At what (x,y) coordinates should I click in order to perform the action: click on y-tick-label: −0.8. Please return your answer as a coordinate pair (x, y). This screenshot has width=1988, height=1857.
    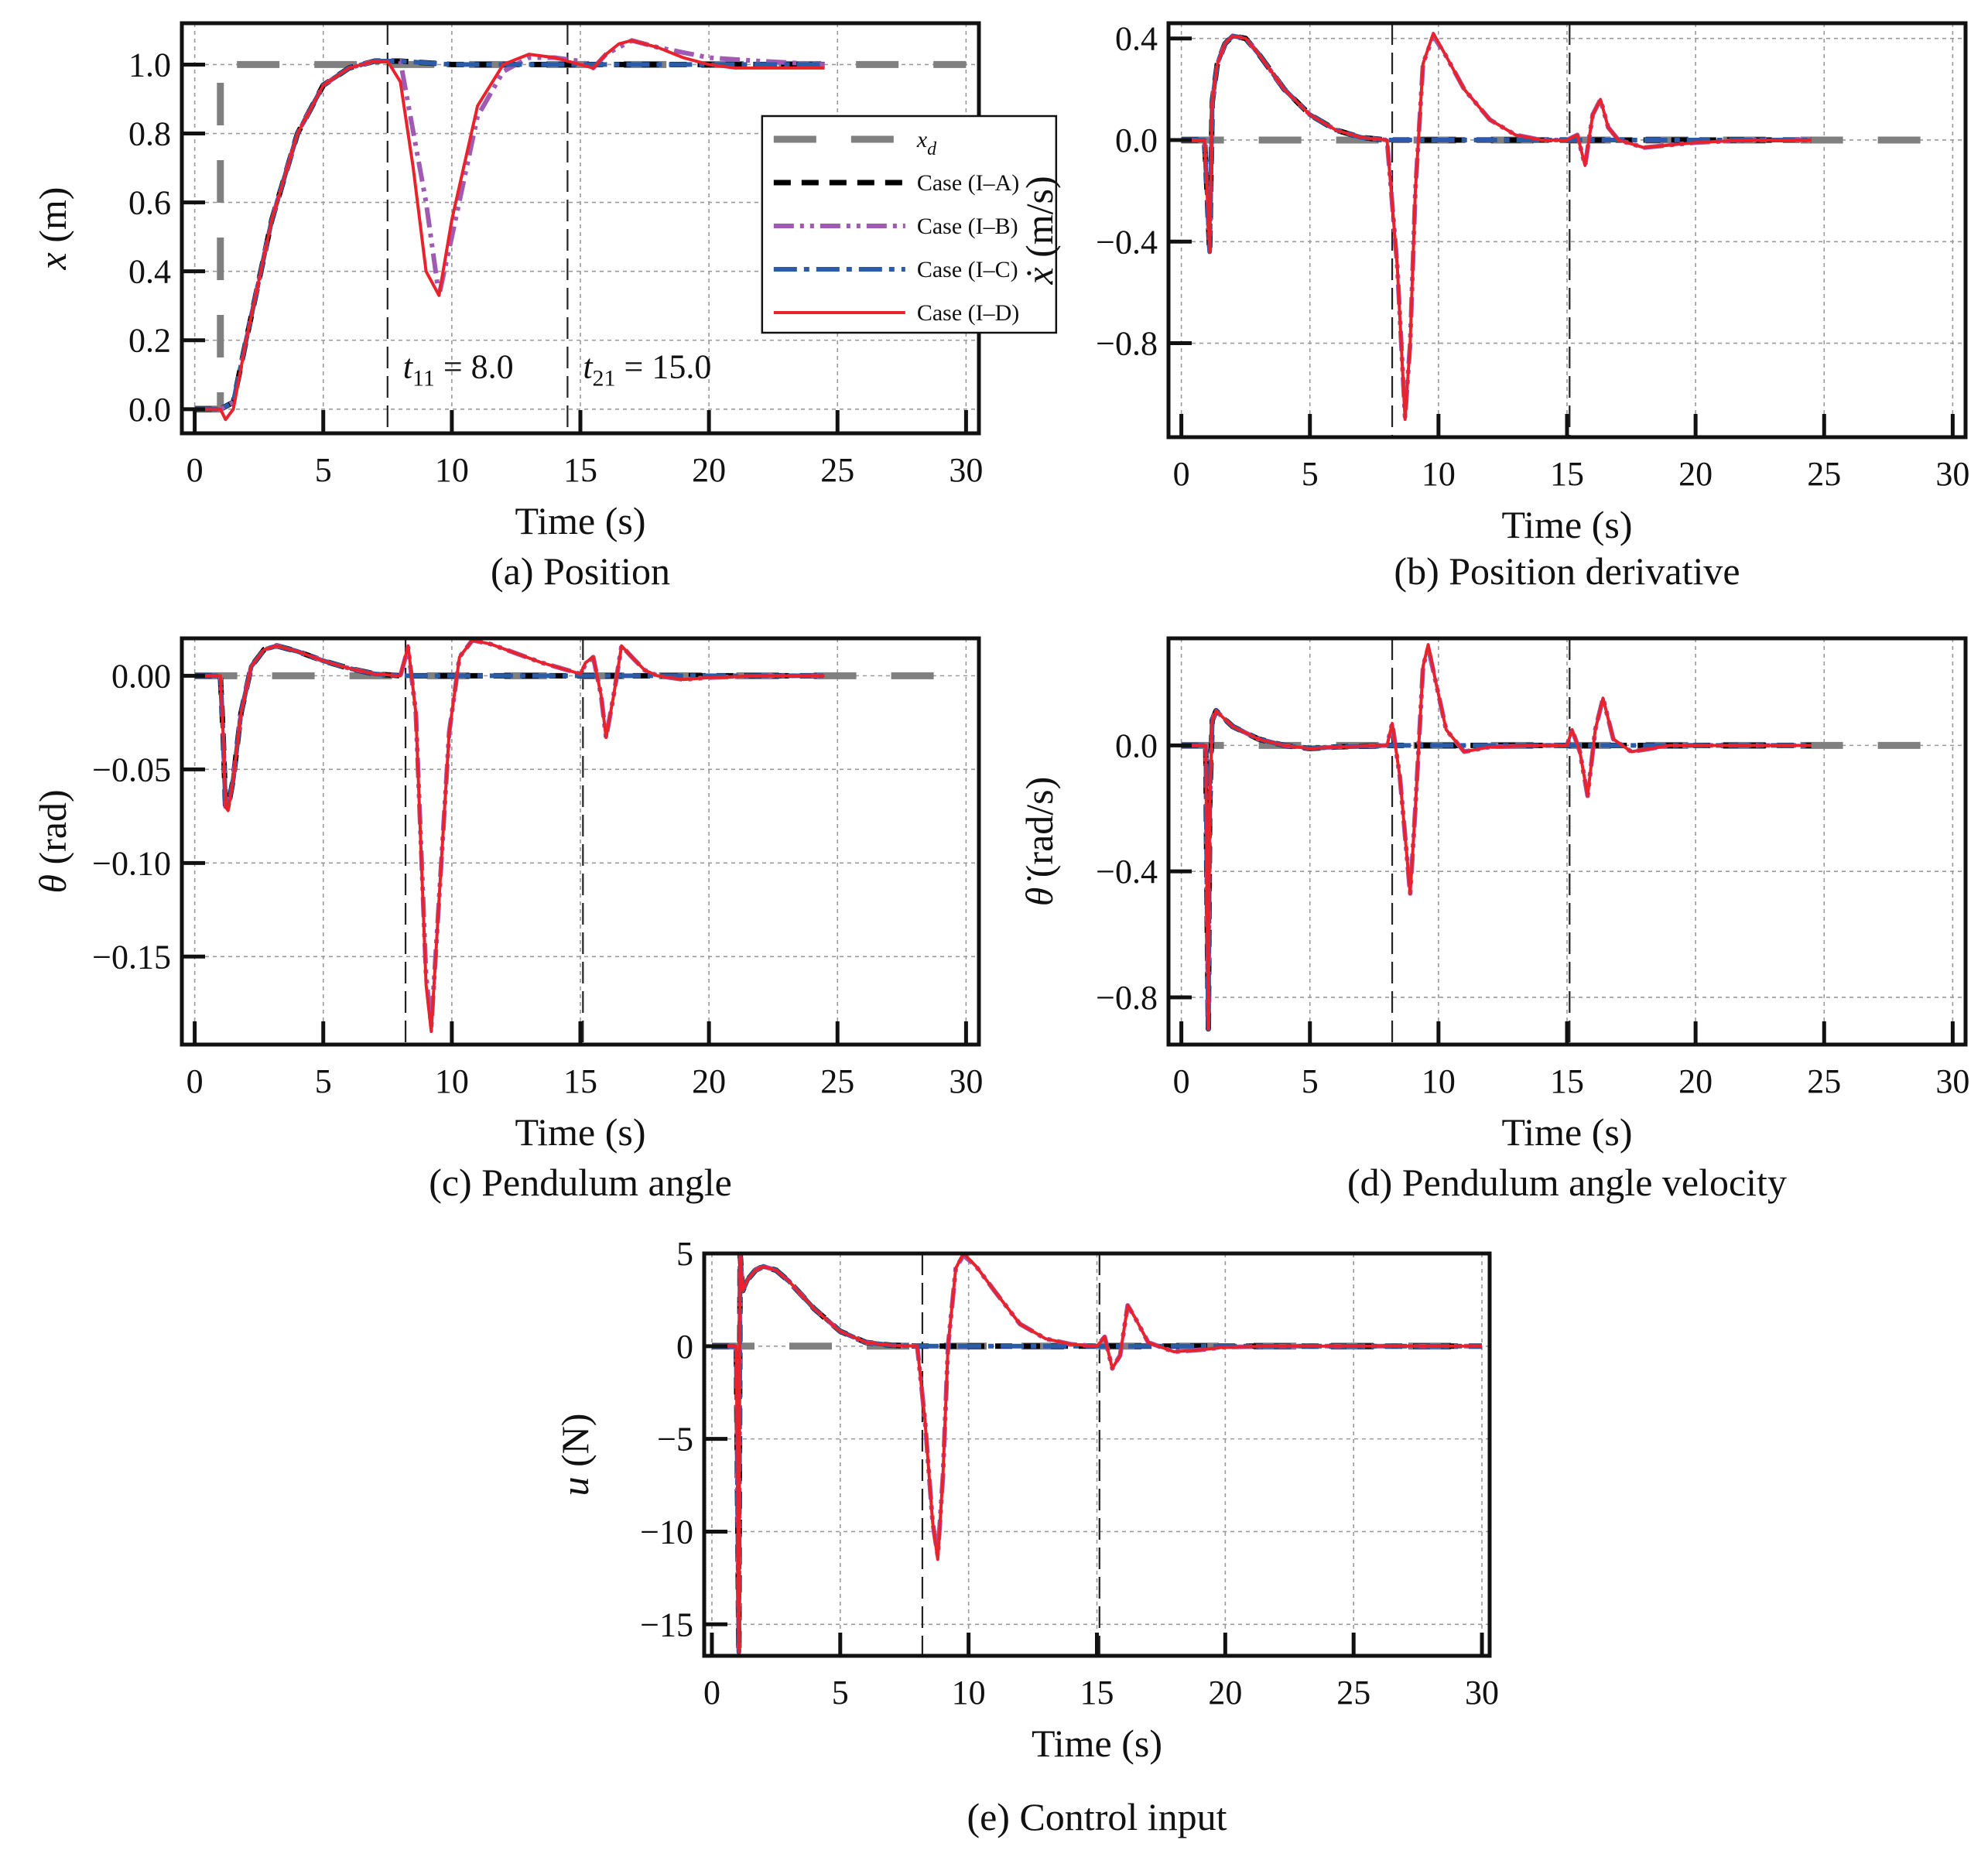
    Looking at the image, I should click on (1127, 998).